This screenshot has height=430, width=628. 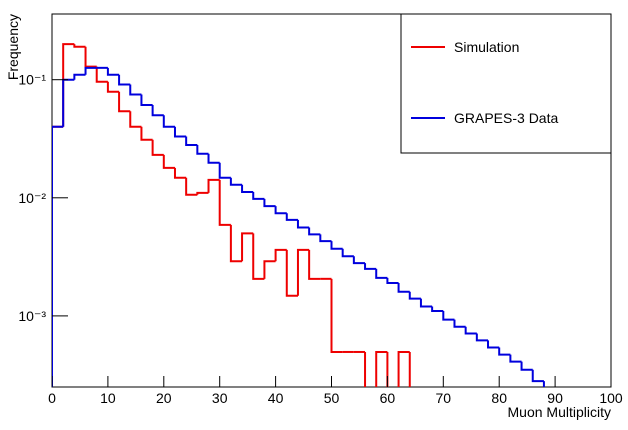 I want to click on x-axis-label: Muon Multiplicity, so click(x=559, y=412).